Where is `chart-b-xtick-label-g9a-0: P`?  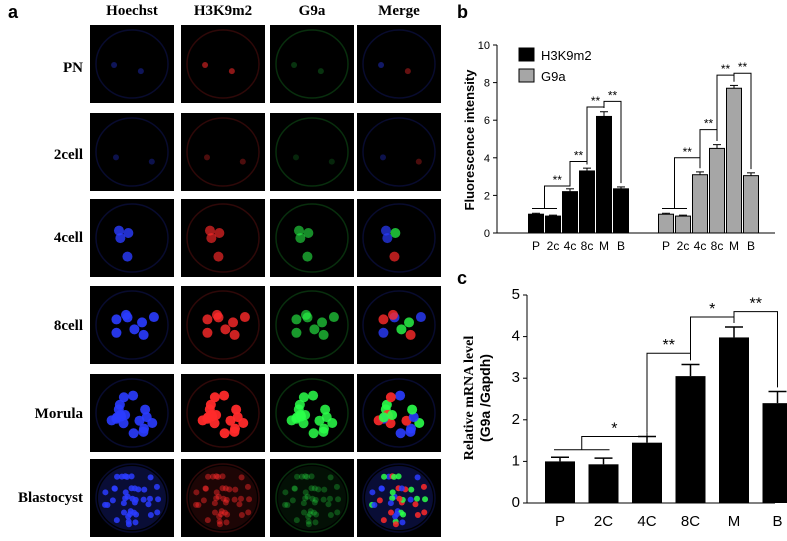
chart-b-xtick-label-g9a-0: P is located at coordinates (666, 246).